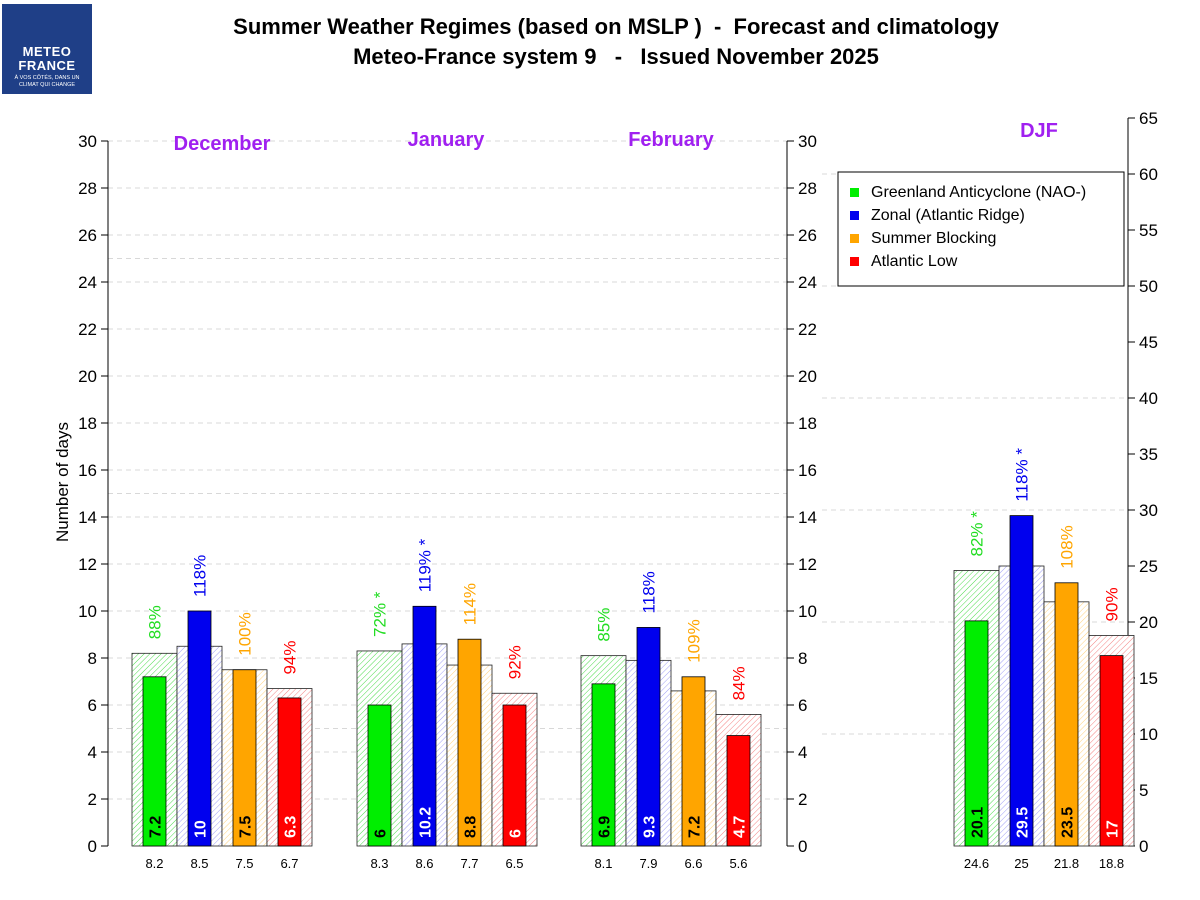 Image resolution: width=1200 pixels, height=900 pixels. I want to click on climatology-value-label: 7.7, so click(469, 863).